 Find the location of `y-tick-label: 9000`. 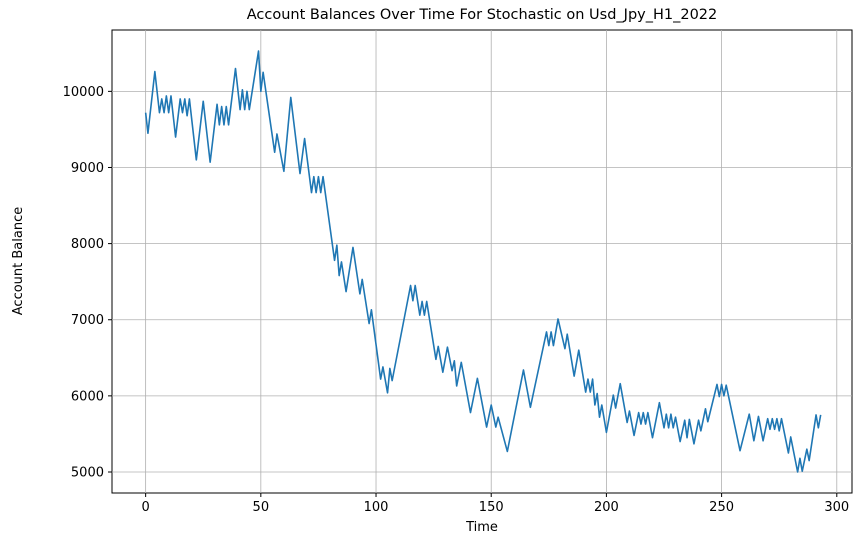

y-tick-label: 9000 is located at coordinates (87, 168).